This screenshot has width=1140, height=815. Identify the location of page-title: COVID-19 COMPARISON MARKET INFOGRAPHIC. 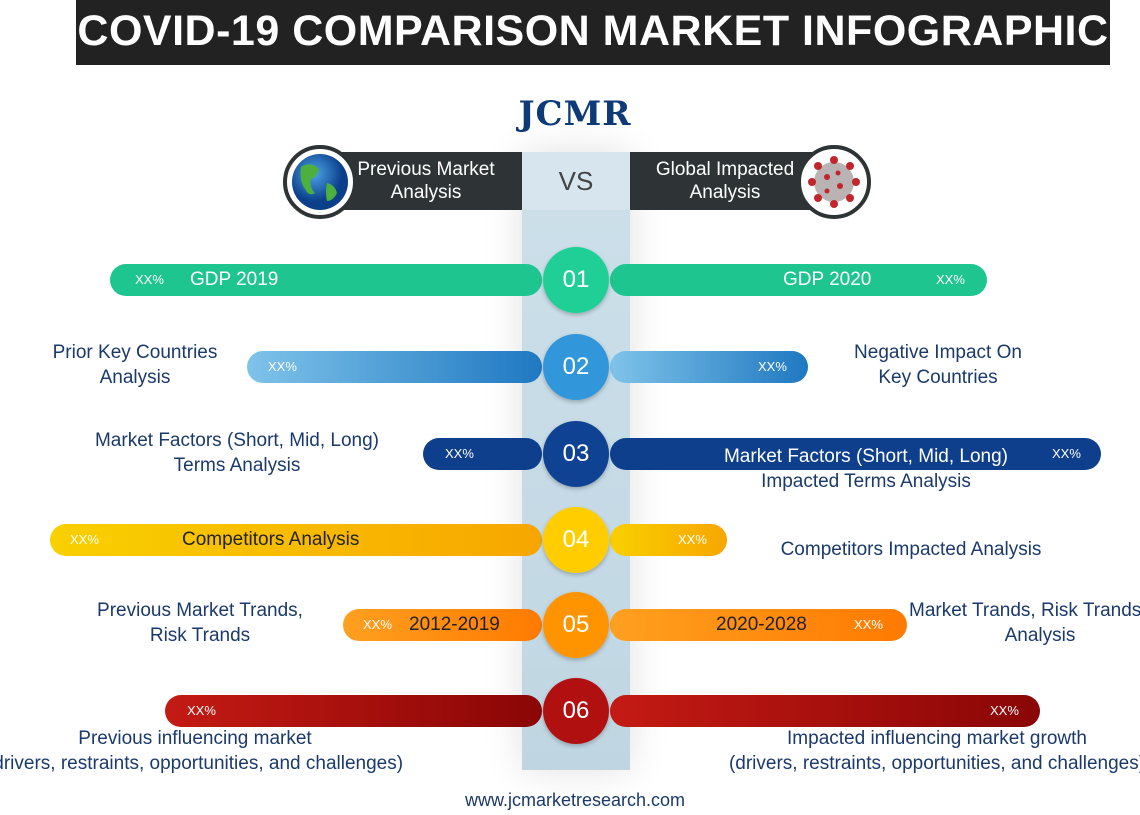
(593, 32).